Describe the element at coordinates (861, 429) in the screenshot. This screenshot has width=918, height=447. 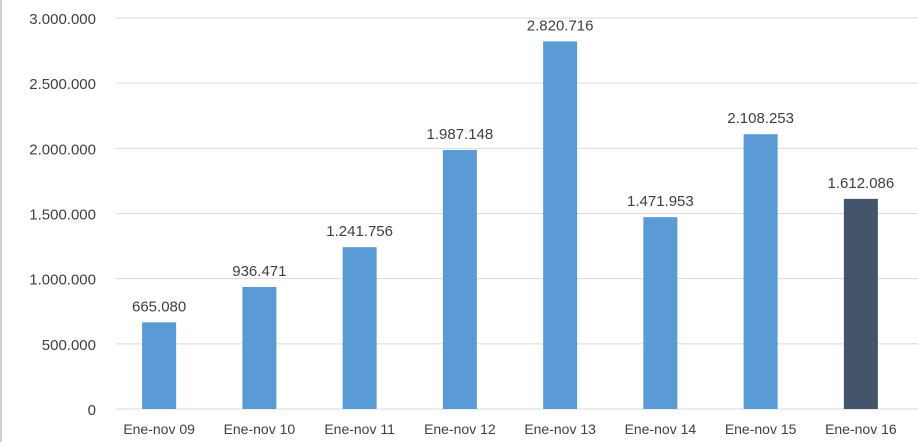
I see `x-tick-label: Ene-nov 16` at that location.